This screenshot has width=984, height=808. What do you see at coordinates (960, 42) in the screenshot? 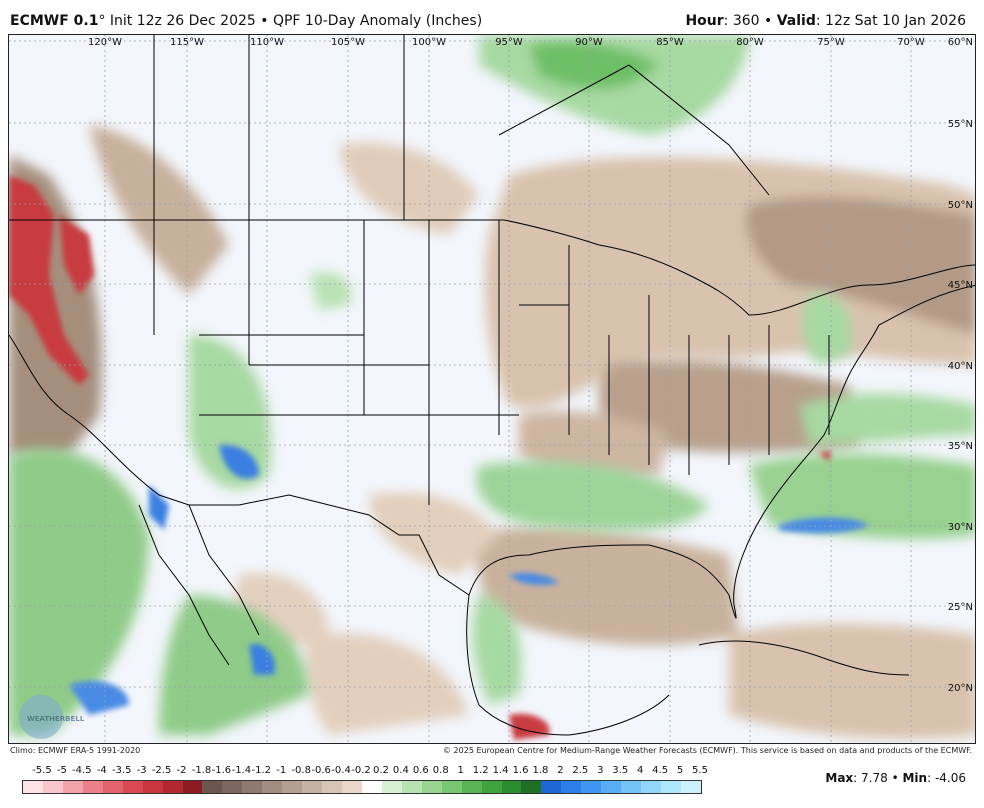
I see `lat-label: 60°N` at bounding box center [960, 42].